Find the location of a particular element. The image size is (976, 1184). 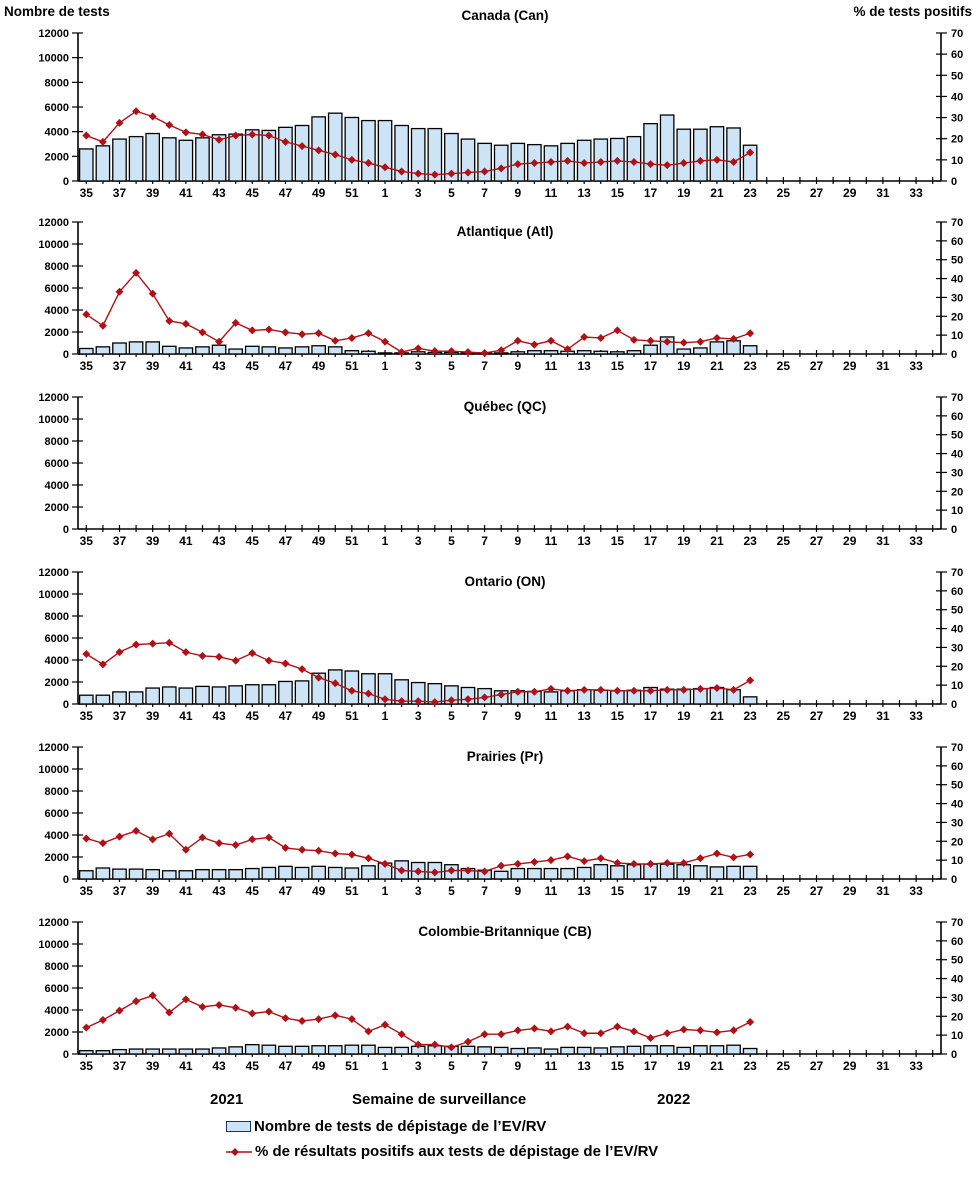

svg-text: 7 is located at coordinates (484, 1066).